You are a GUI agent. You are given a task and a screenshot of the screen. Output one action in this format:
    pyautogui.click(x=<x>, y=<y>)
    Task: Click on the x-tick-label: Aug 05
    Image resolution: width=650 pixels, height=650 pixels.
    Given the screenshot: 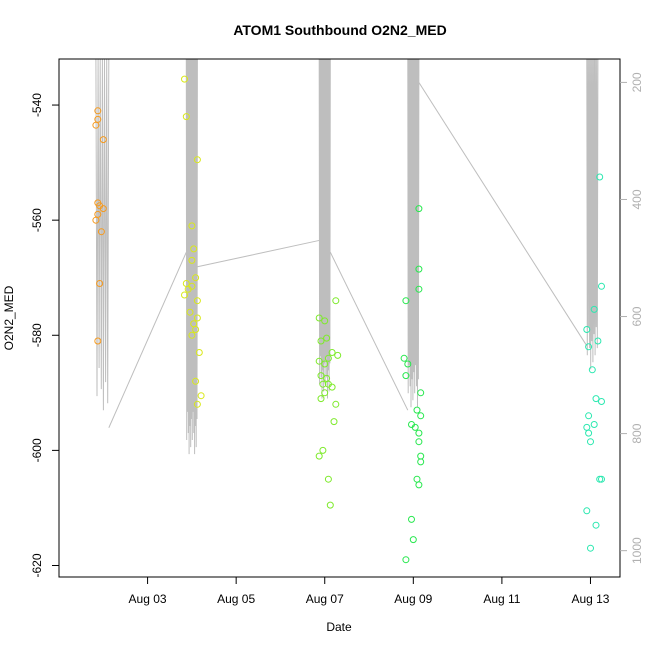 What is the action you would take?
    pyautogui.click(x=236, y=599)
    